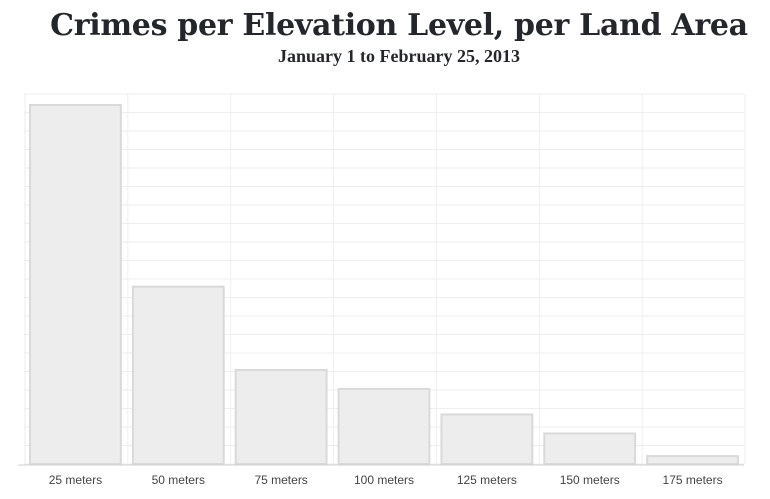 Image resolution: width=770 pixels, height=499 pixels. Describe the element at coordinates (399, 56) in the screenshot. I see `chart-subtitle: January 1 to February 25, 2013` at that location.